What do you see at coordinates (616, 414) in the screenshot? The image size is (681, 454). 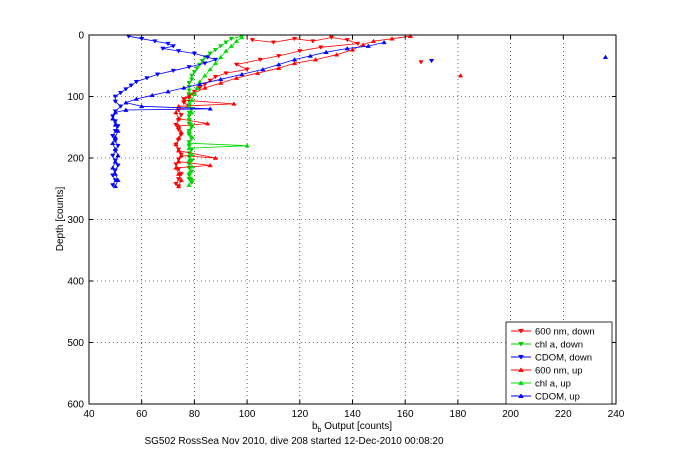 I see `x-tick-label: 240` at bounding box center [616, 414].